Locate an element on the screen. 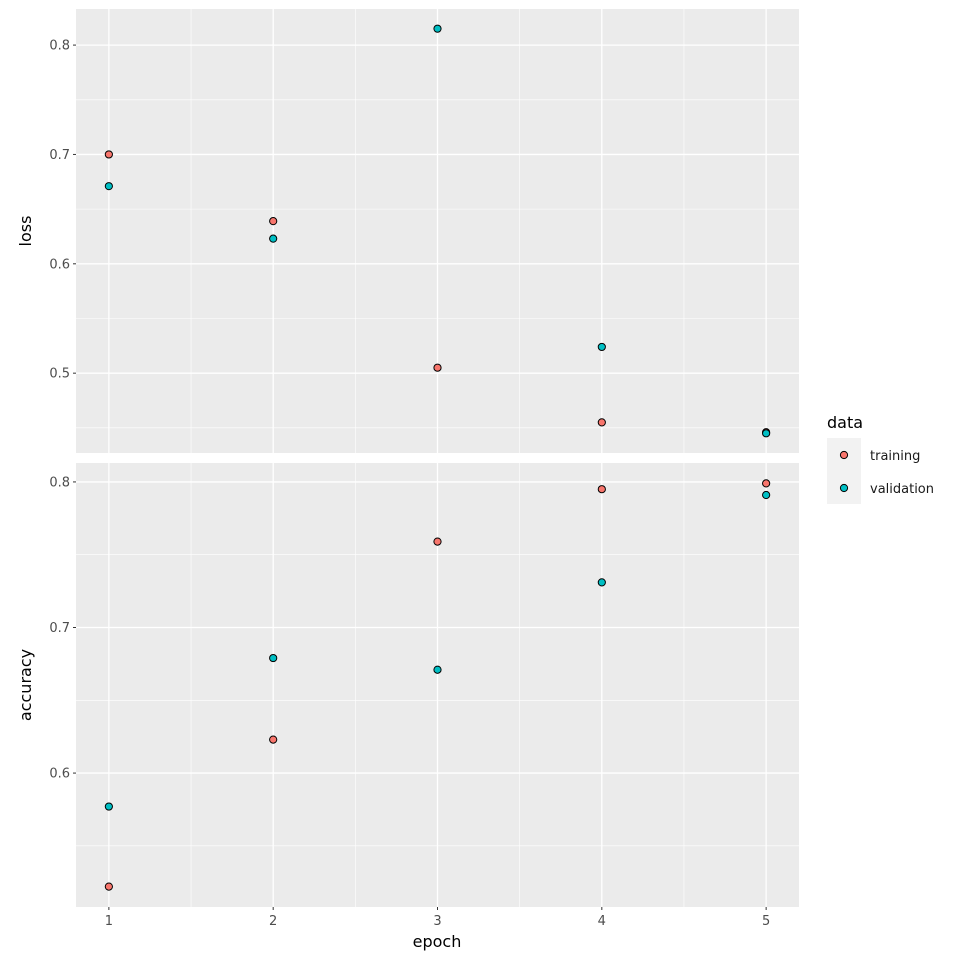  legend: data training validation is located at coordinates (880, 458).